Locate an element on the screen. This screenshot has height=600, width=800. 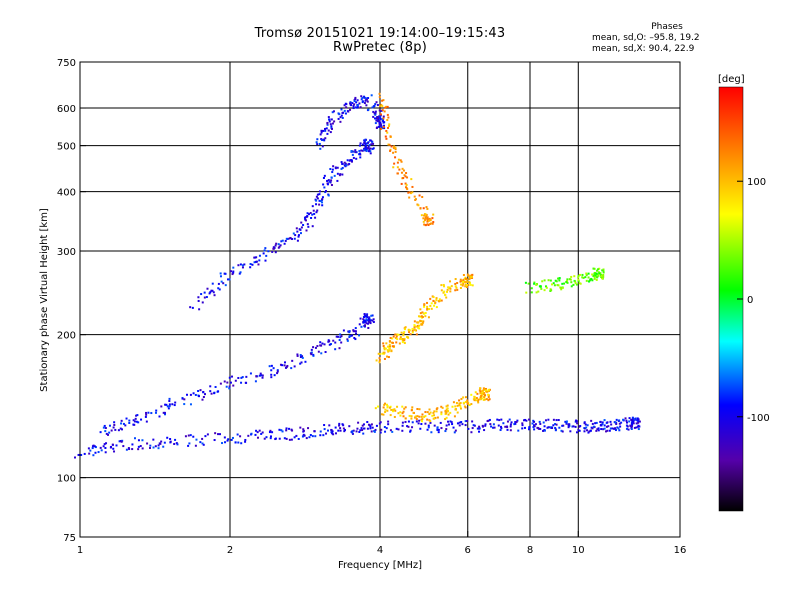
colorbar-label: [deg] is located at coordinates (731, 79).